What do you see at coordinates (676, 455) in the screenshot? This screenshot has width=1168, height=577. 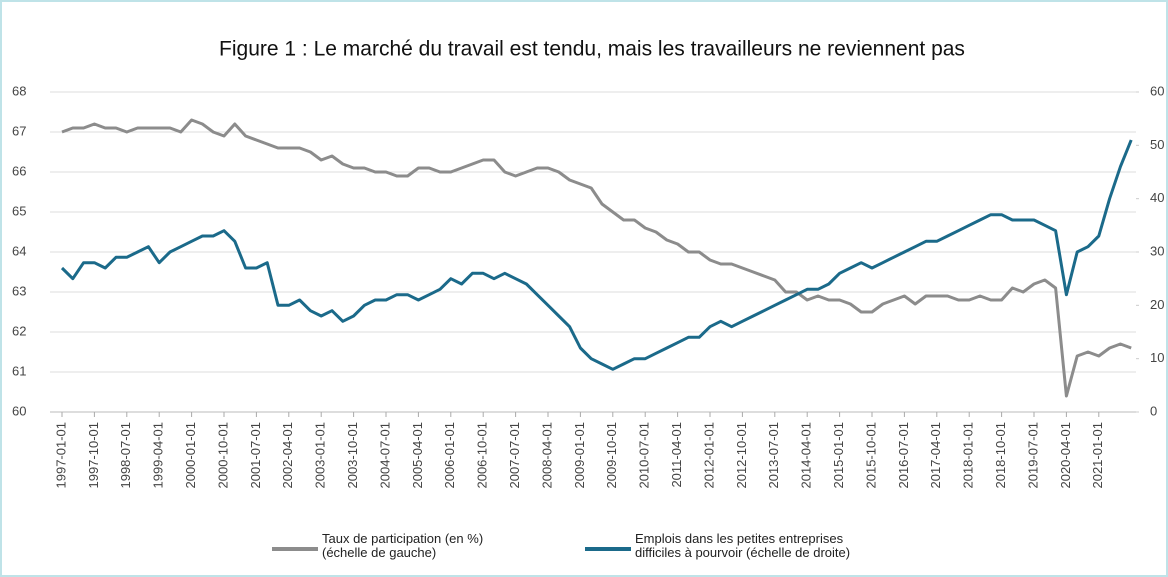 I see `x-tick-label: 2011-04-01` at bounding box center [676, 455].